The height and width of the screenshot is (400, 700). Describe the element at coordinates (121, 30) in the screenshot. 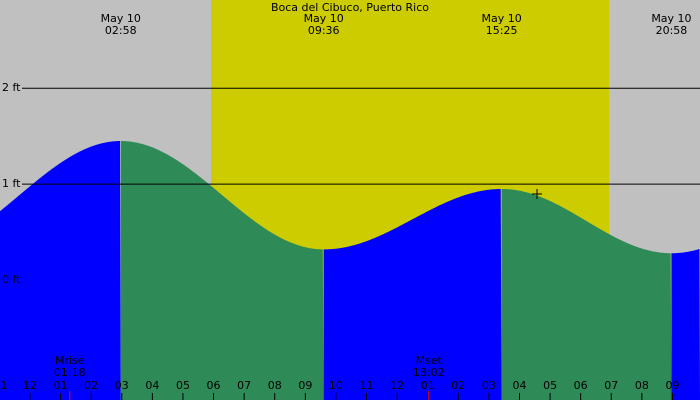

I see `extreme-time: 02:58` at that location.